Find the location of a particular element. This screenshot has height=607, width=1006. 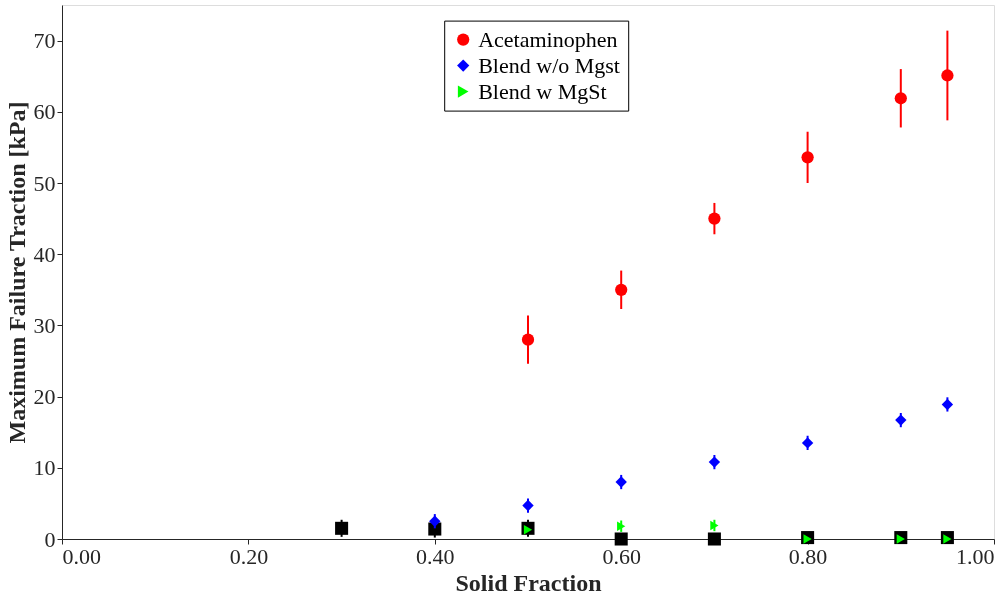

legend-label: Acetaminophen is located at coordinates (548, 39).